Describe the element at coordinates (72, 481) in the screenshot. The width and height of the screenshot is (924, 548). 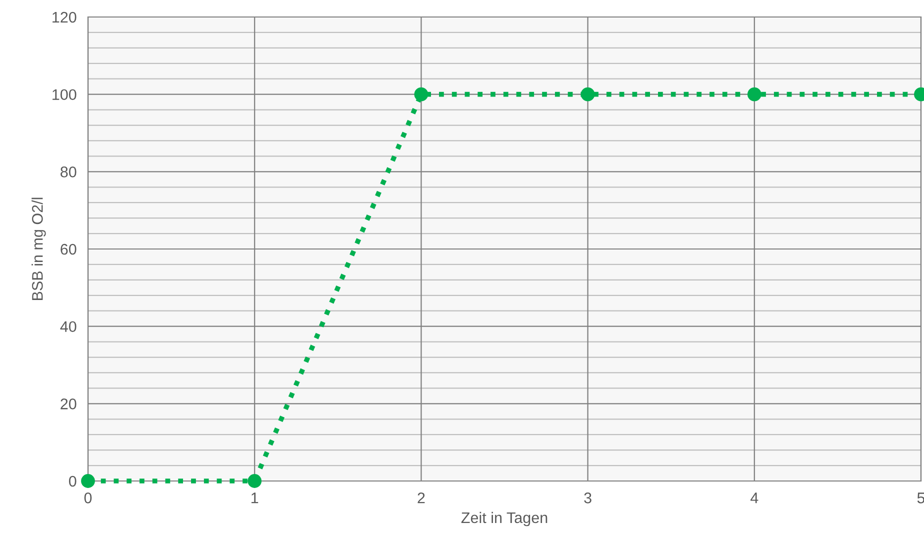
I see `y-tick-label: 0` at that location.